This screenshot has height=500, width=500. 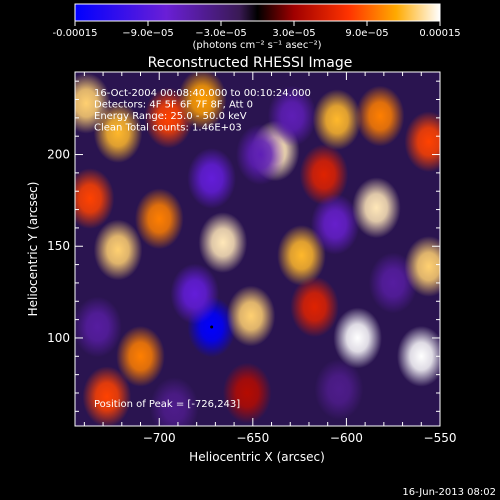 What do you see at coordinates (449, 492) in the screenshot?
I see `footer-timestamp: 16-Jun-2013 08:02` at bounding box center [449, 492].